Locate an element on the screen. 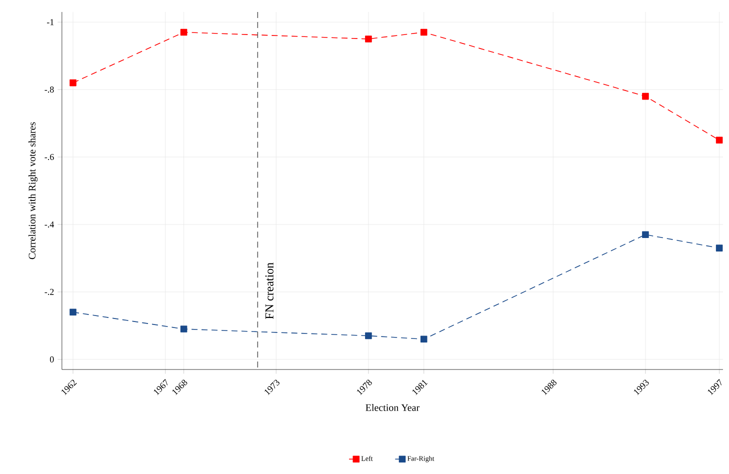  x-tick-label: 1981 is located at coordinates (420, 387).